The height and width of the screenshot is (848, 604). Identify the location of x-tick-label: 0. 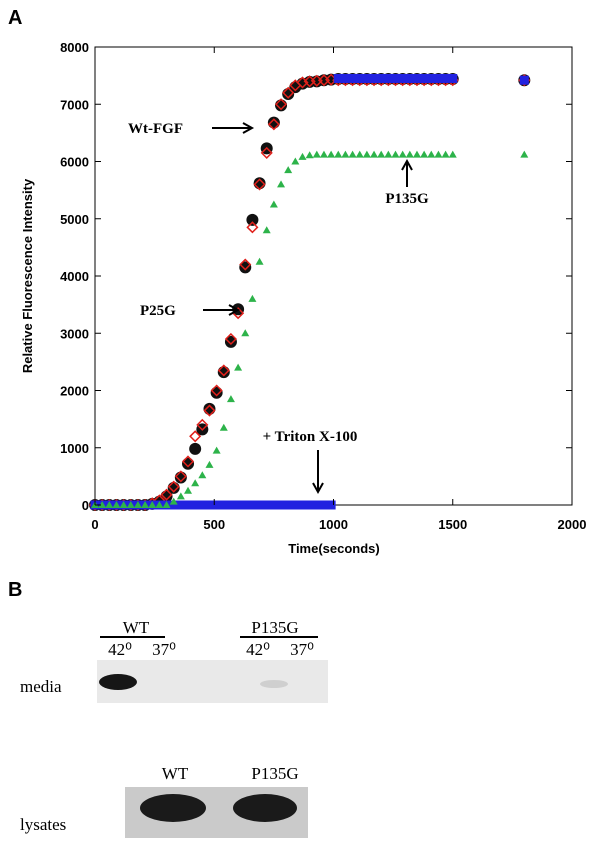
(94, 524).